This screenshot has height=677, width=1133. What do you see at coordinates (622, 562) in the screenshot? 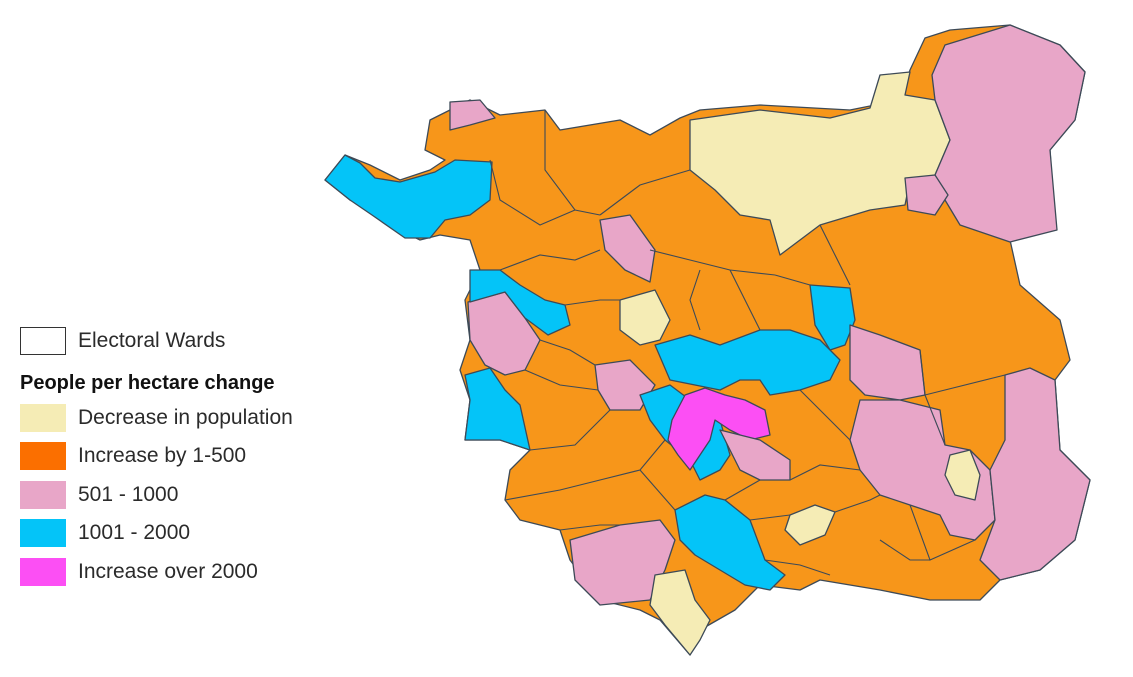
I see `ward-sw-pink` at bounding box center [622, 562].